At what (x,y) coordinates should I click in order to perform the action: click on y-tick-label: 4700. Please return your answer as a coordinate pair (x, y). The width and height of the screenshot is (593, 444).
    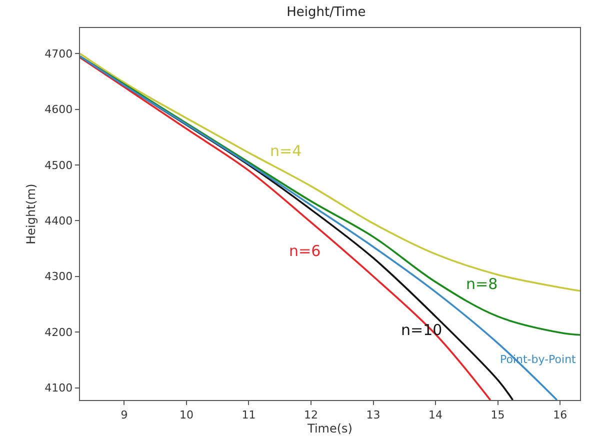
    Looking at the image, I should click on (58, 53).